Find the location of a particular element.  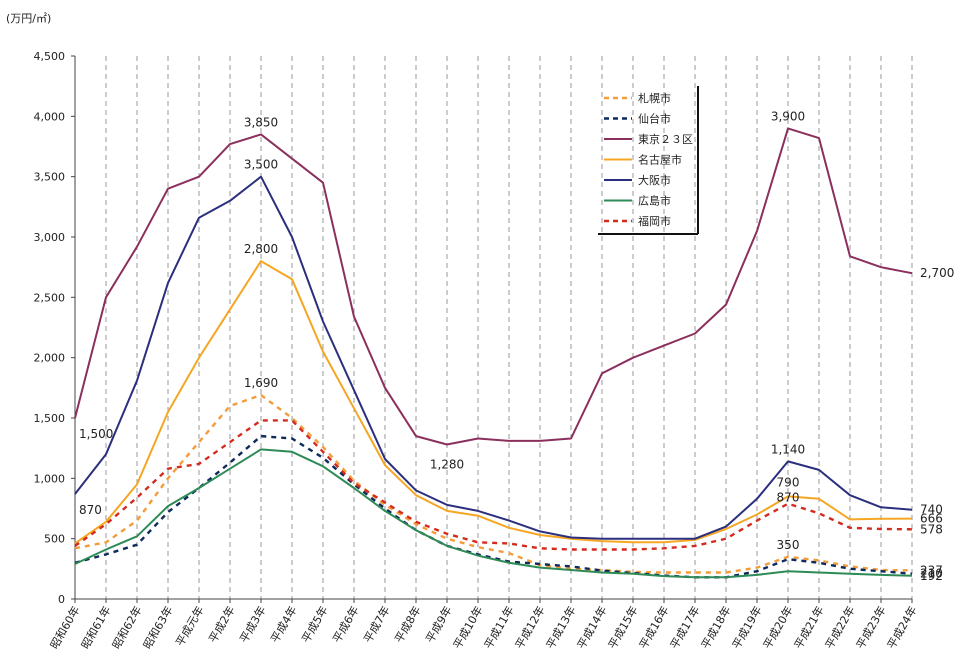

y-tick-label: 500 is located at coordinates (54, 539).